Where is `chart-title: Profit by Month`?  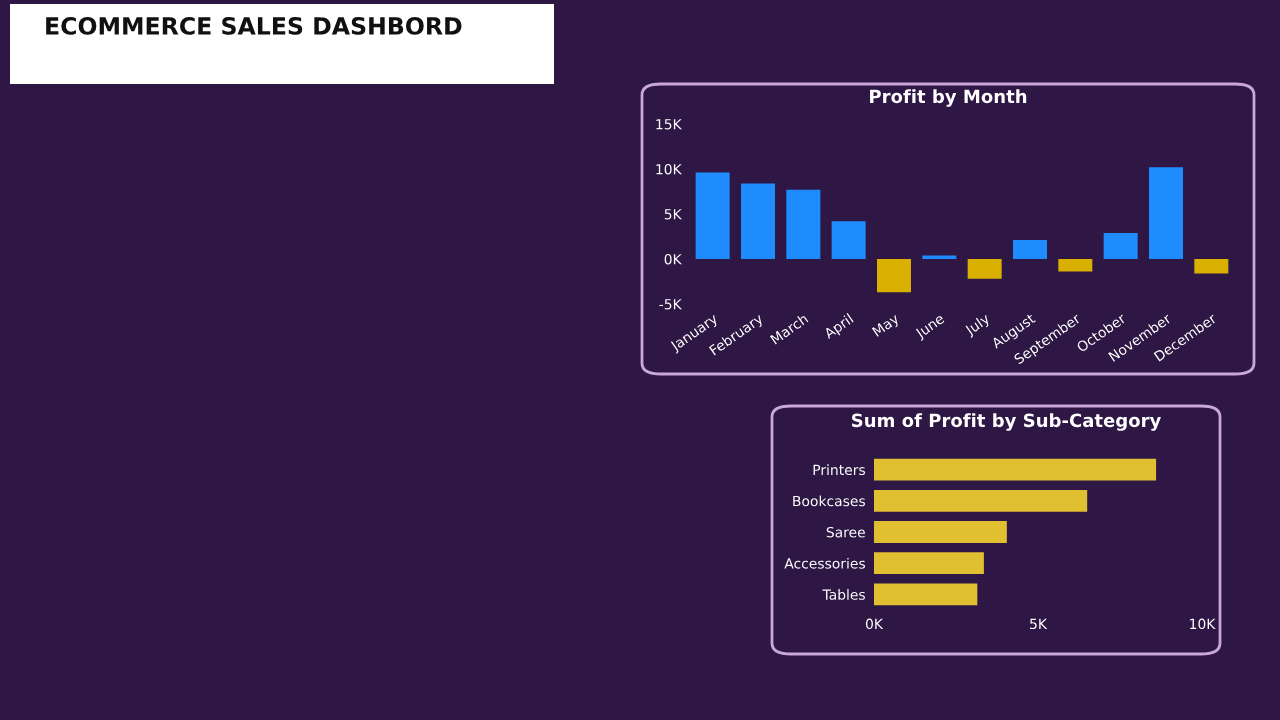 chart-title: Profit by Month is located at coordinates (948, 98).